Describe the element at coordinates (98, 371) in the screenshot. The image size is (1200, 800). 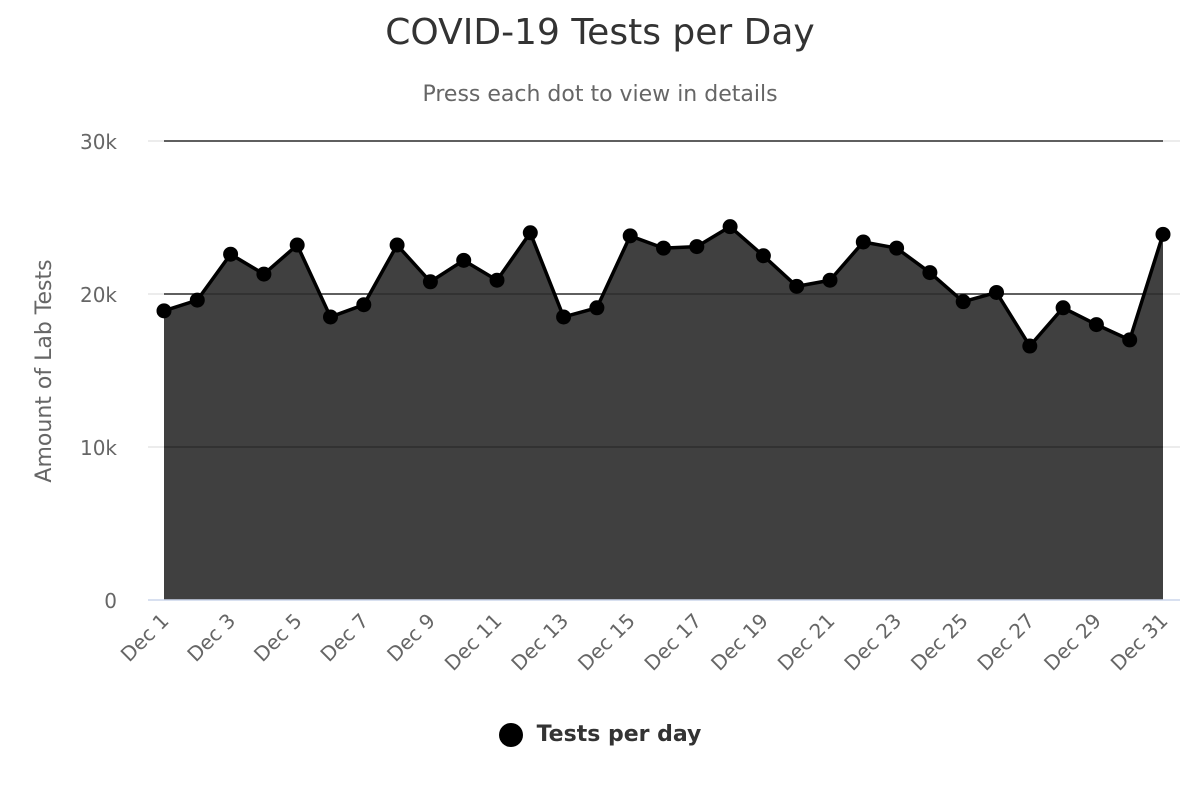
I see `y-axis-ticks: 0 10k 20k 30k` at that location.